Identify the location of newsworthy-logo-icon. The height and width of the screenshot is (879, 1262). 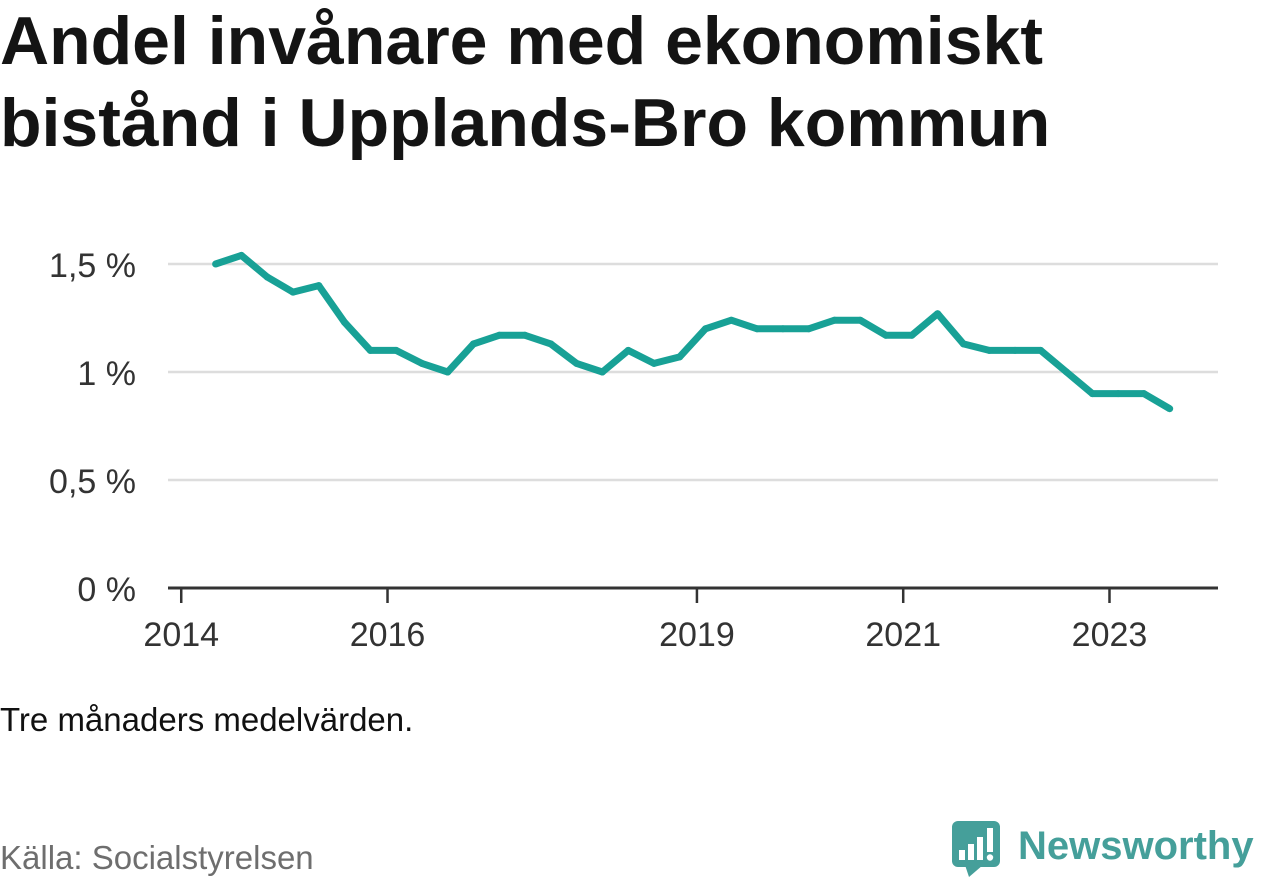
(976, 849).